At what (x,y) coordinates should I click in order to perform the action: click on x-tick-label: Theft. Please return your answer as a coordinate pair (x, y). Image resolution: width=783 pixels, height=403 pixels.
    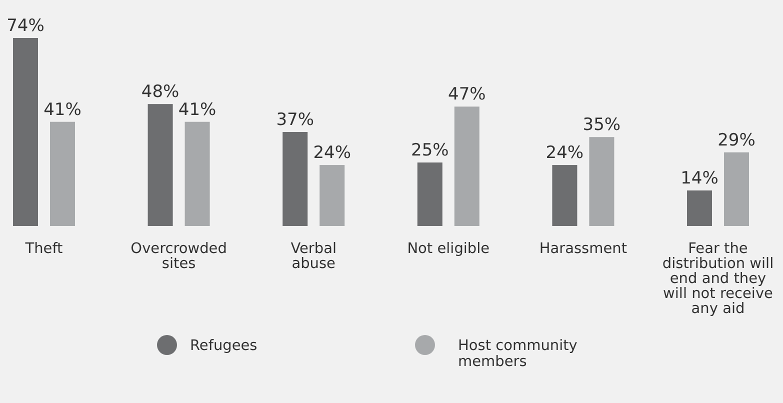
    Looking at the image, I should click on (44, 249).